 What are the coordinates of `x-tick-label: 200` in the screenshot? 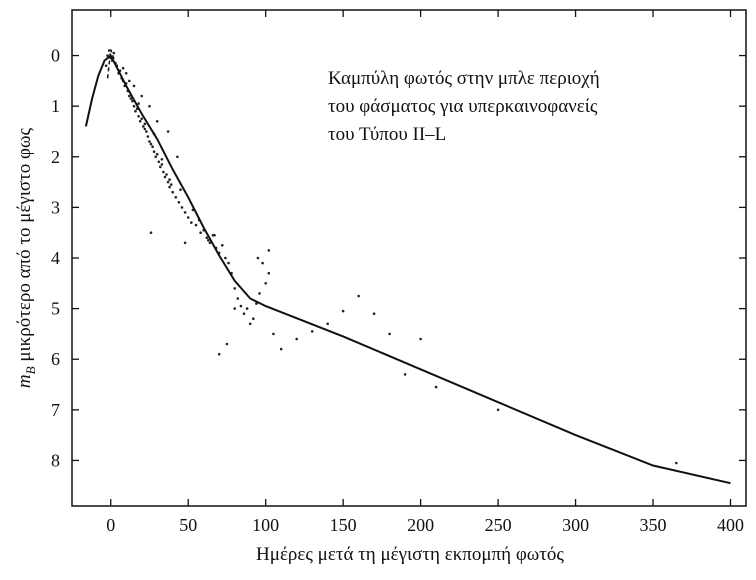 It's located at (420, 525).